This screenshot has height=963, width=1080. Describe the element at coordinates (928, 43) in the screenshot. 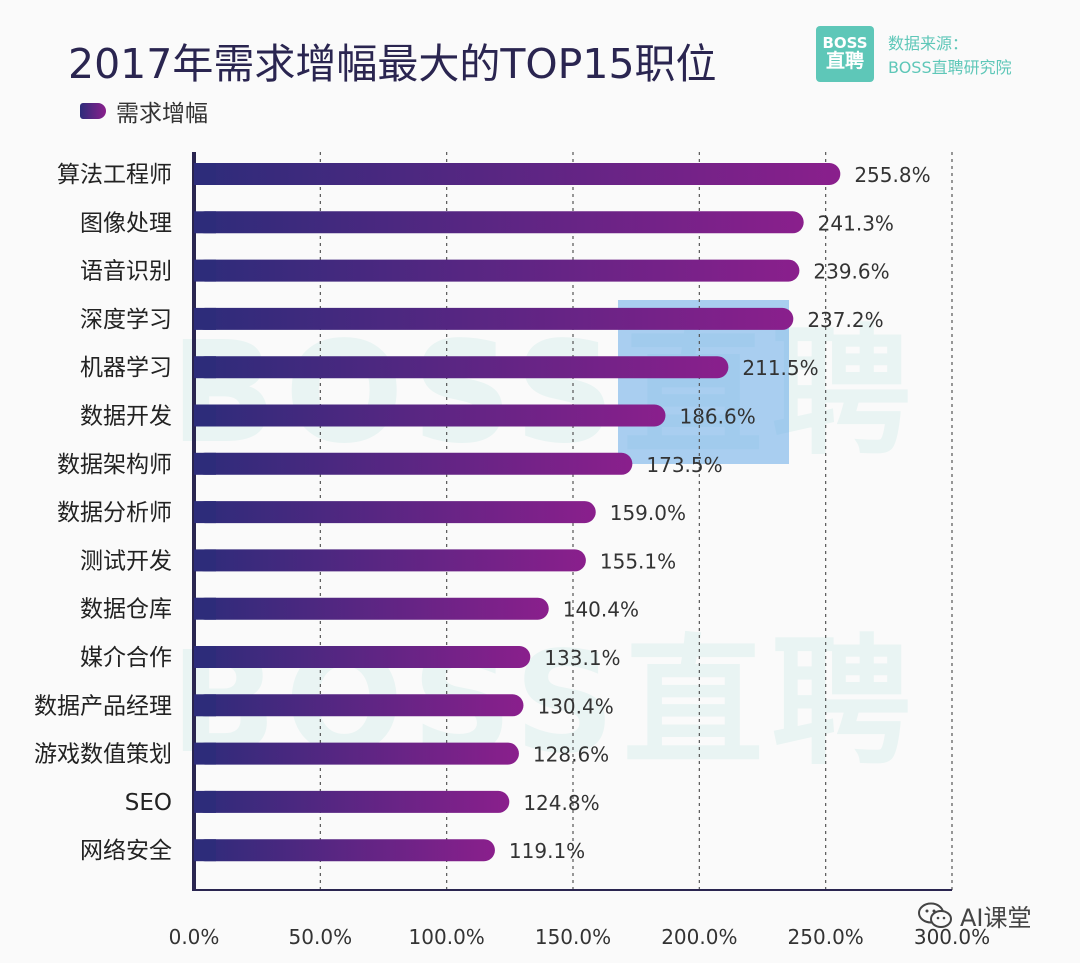

I see `source-label: 数据来源：` at that location.